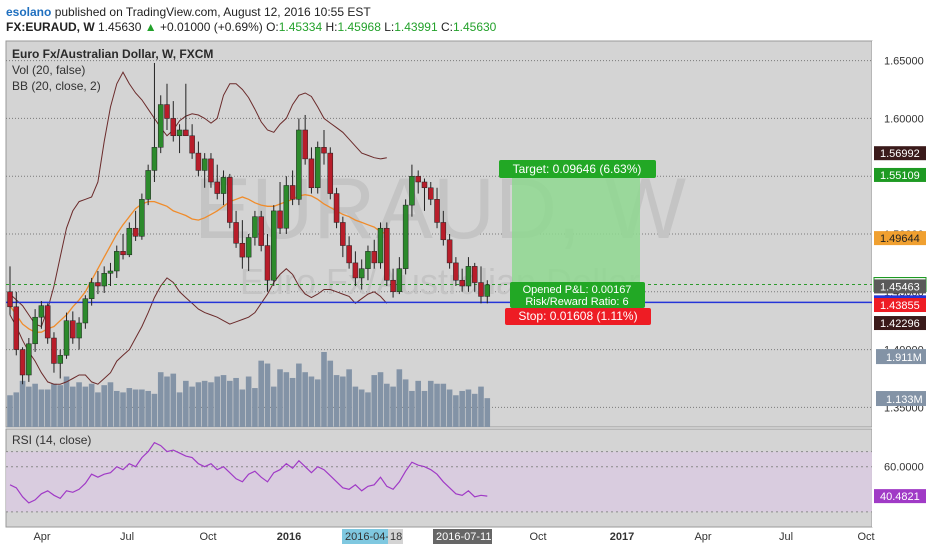 This screenshot has height=550, width=932. What do you see at coordinates (576, 230) in the screenshot?
I see `target-zone` at bounding box center [576, 230].